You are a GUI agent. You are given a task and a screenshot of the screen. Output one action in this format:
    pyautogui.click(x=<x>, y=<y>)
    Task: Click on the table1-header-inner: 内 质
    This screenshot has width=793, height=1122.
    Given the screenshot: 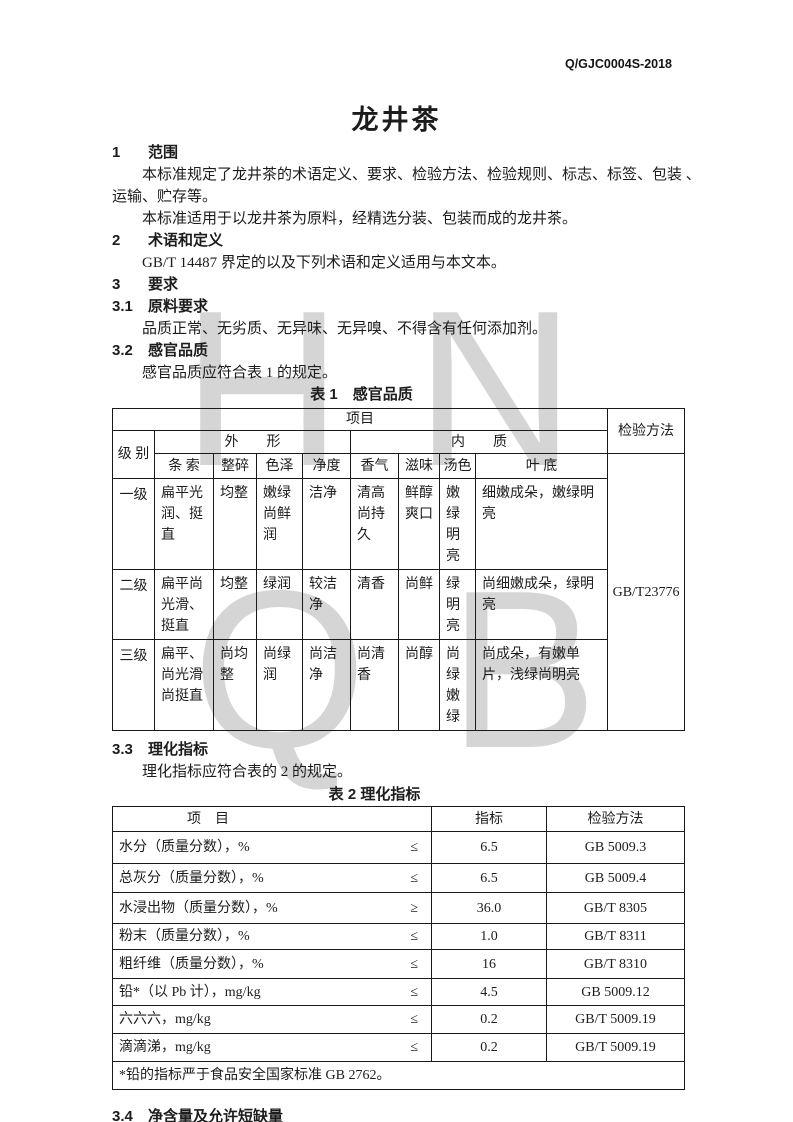 What is the action you would take?
    pyautogui.click(x=479, y=442)
    